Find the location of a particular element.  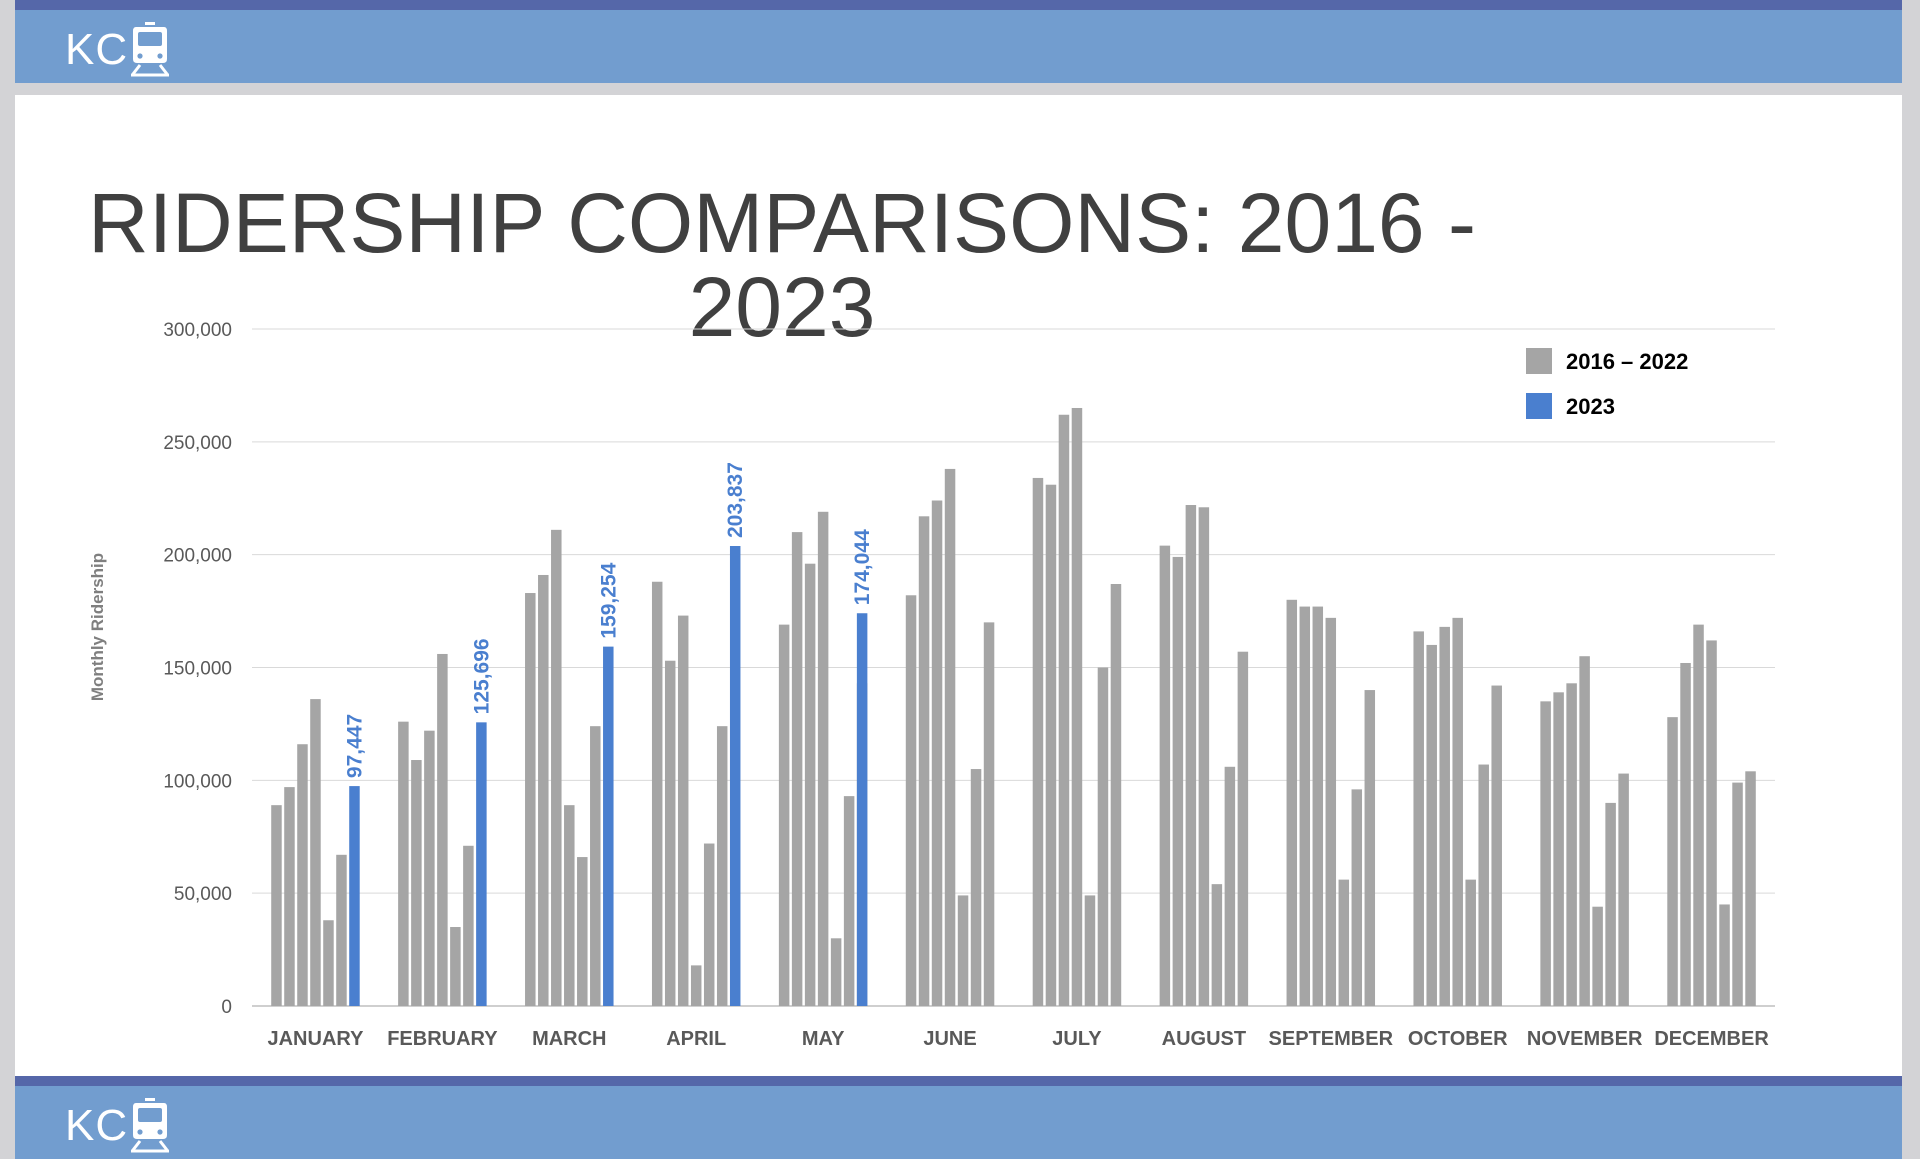

y-tick-label: 0 is located at coordinates (226, 1007).